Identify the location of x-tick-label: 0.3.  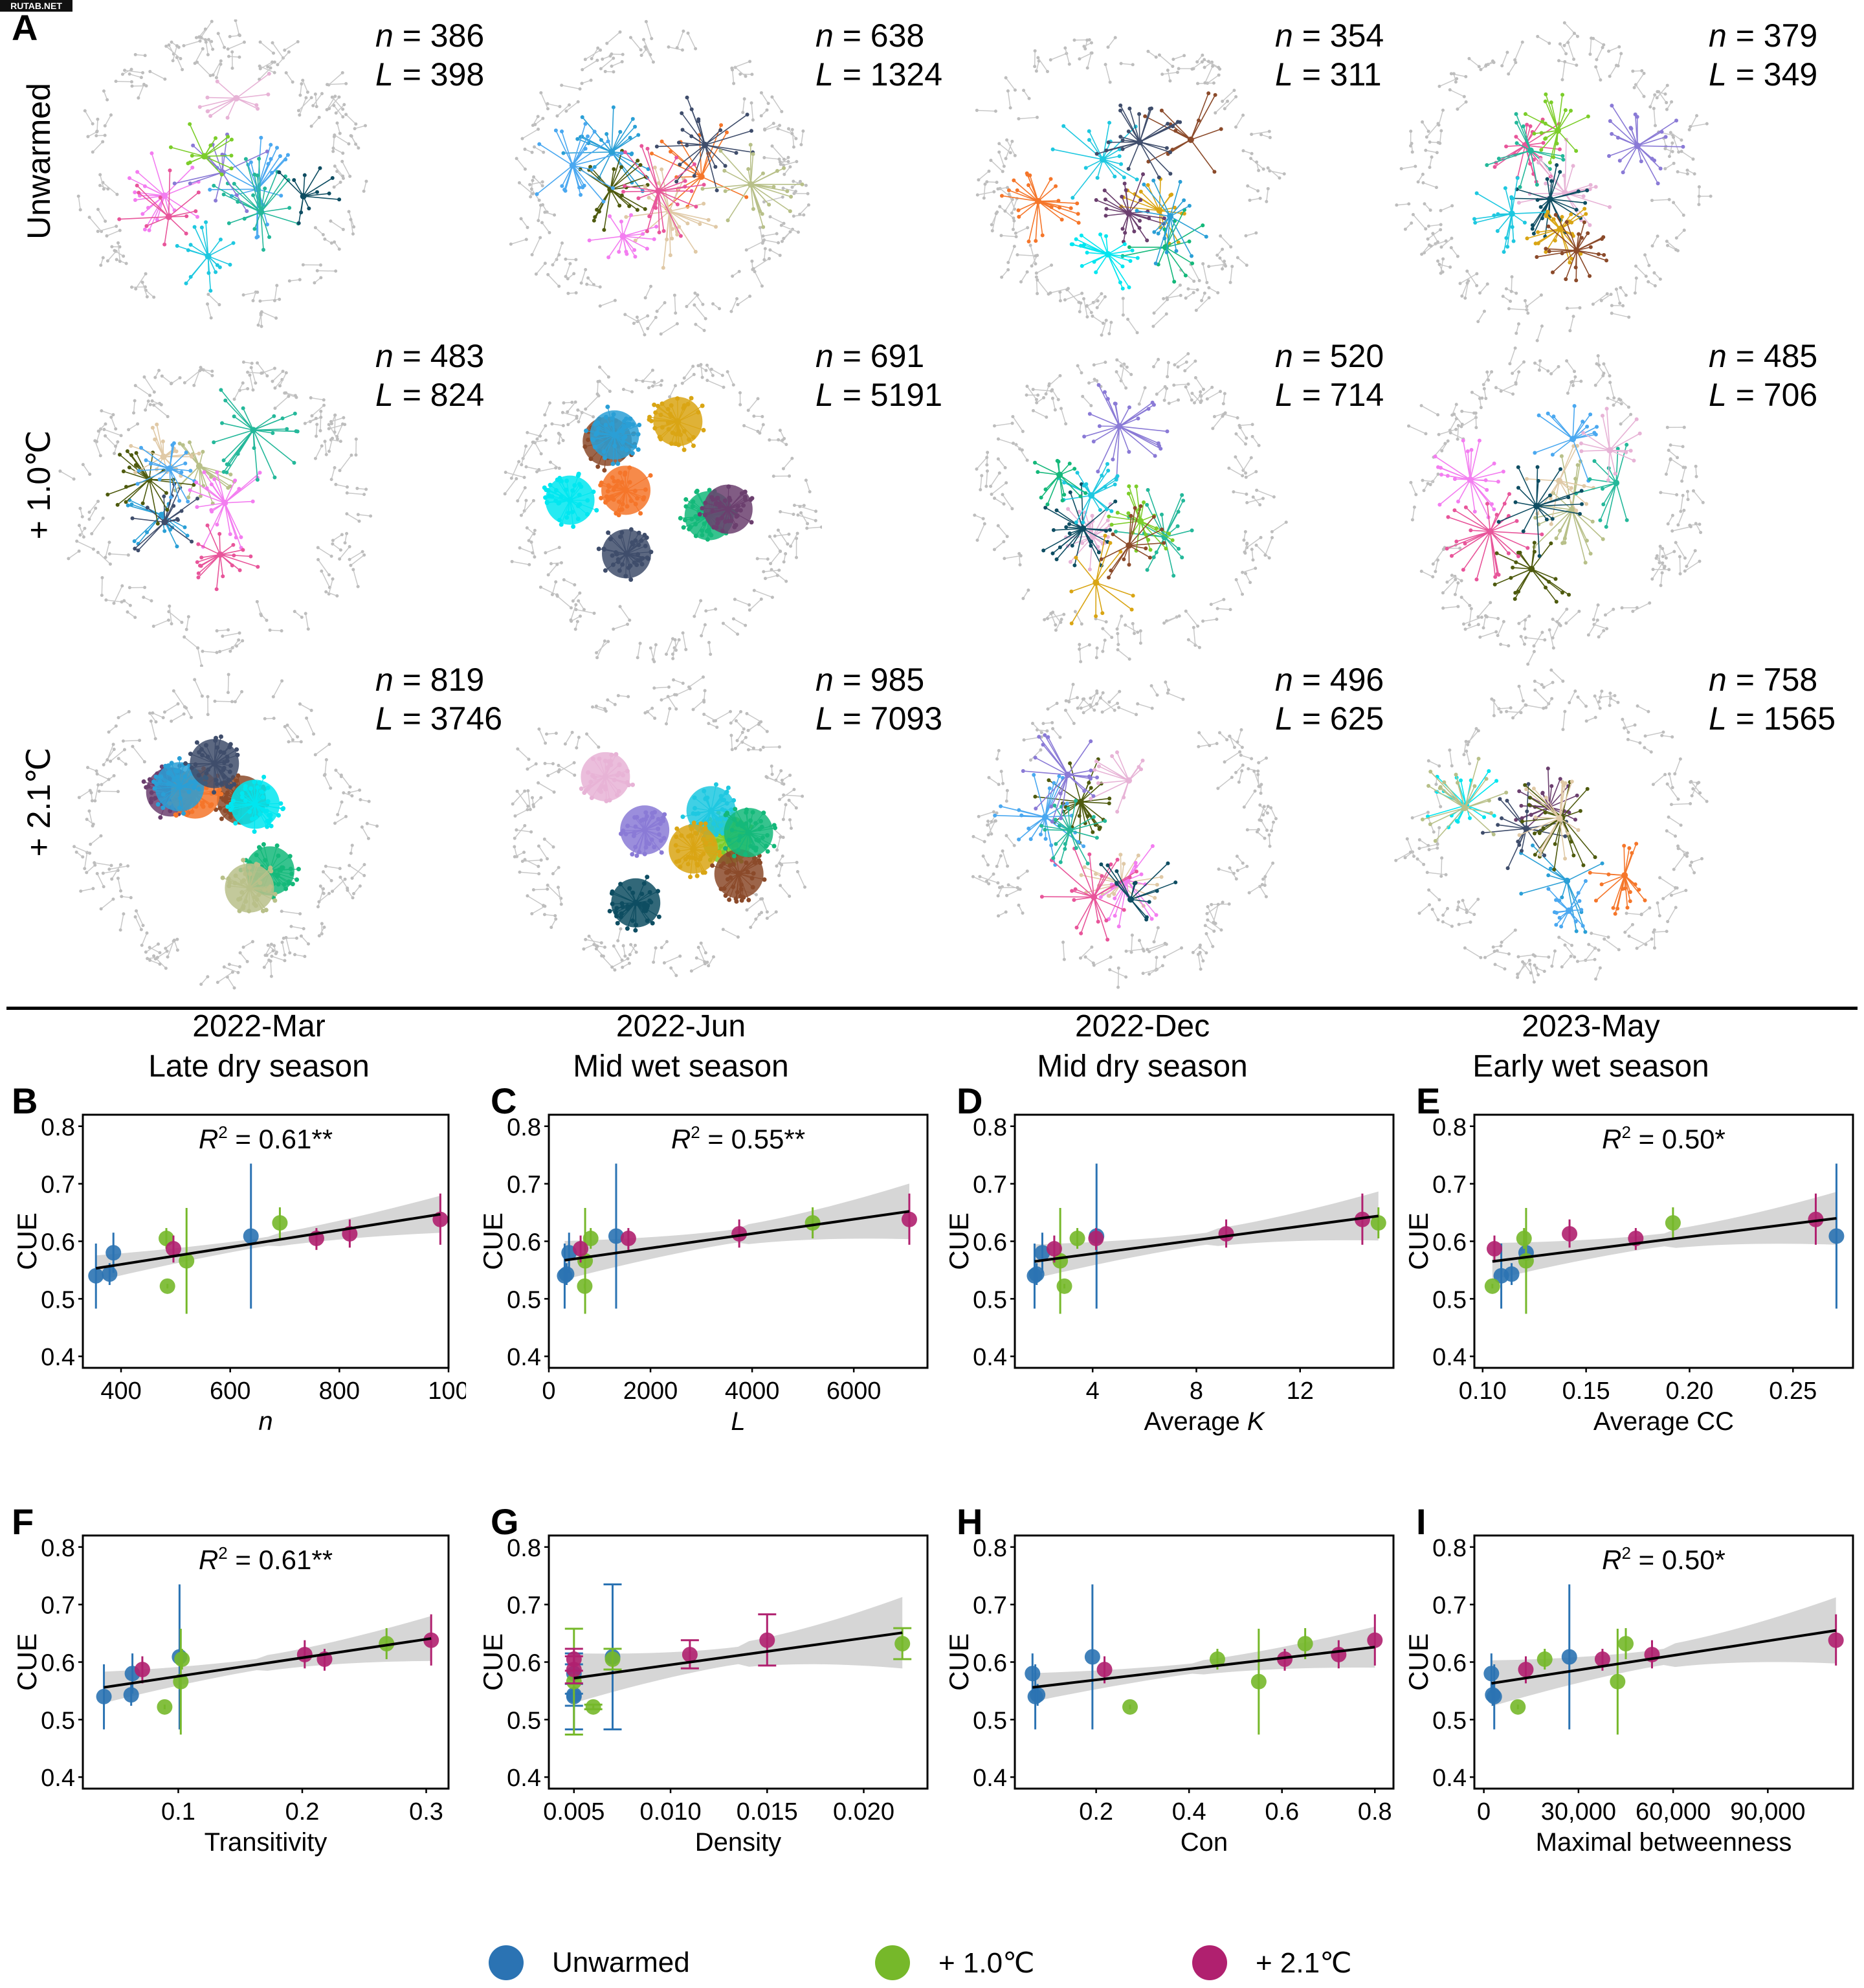
(426, 1812).